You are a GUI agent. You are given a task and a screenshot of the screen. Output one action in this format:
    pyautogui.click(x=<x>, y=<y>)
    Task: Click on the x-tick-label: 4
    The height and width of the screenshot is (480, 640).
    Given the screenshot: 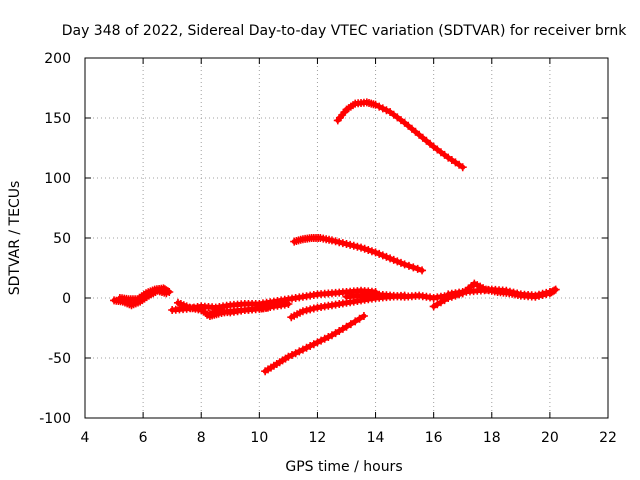 What is the action you would take?
    pyautogui.click(x=85, y=438)
    